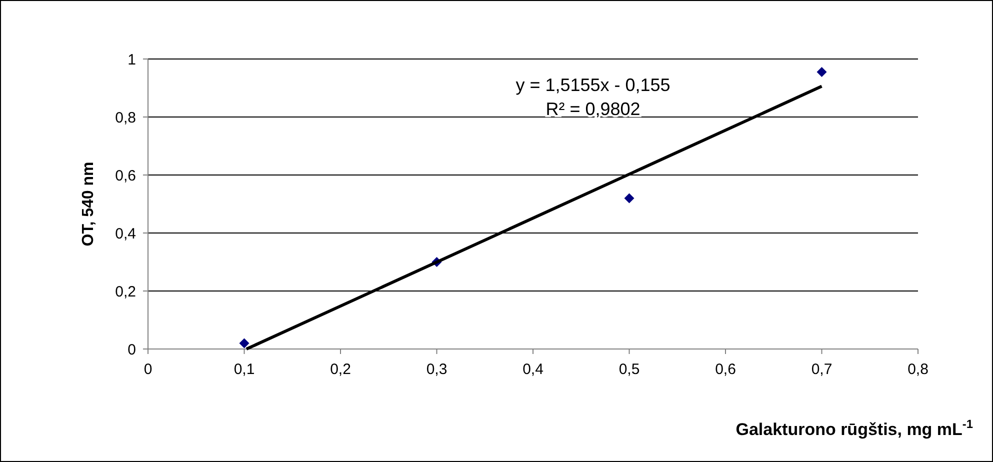 The width and height of the screenshot is (993, 462). What do you see at coordinates (125, 117) in the screenshot?
I see `y-tick-label: 0,8` at bounding box center [125, 117].